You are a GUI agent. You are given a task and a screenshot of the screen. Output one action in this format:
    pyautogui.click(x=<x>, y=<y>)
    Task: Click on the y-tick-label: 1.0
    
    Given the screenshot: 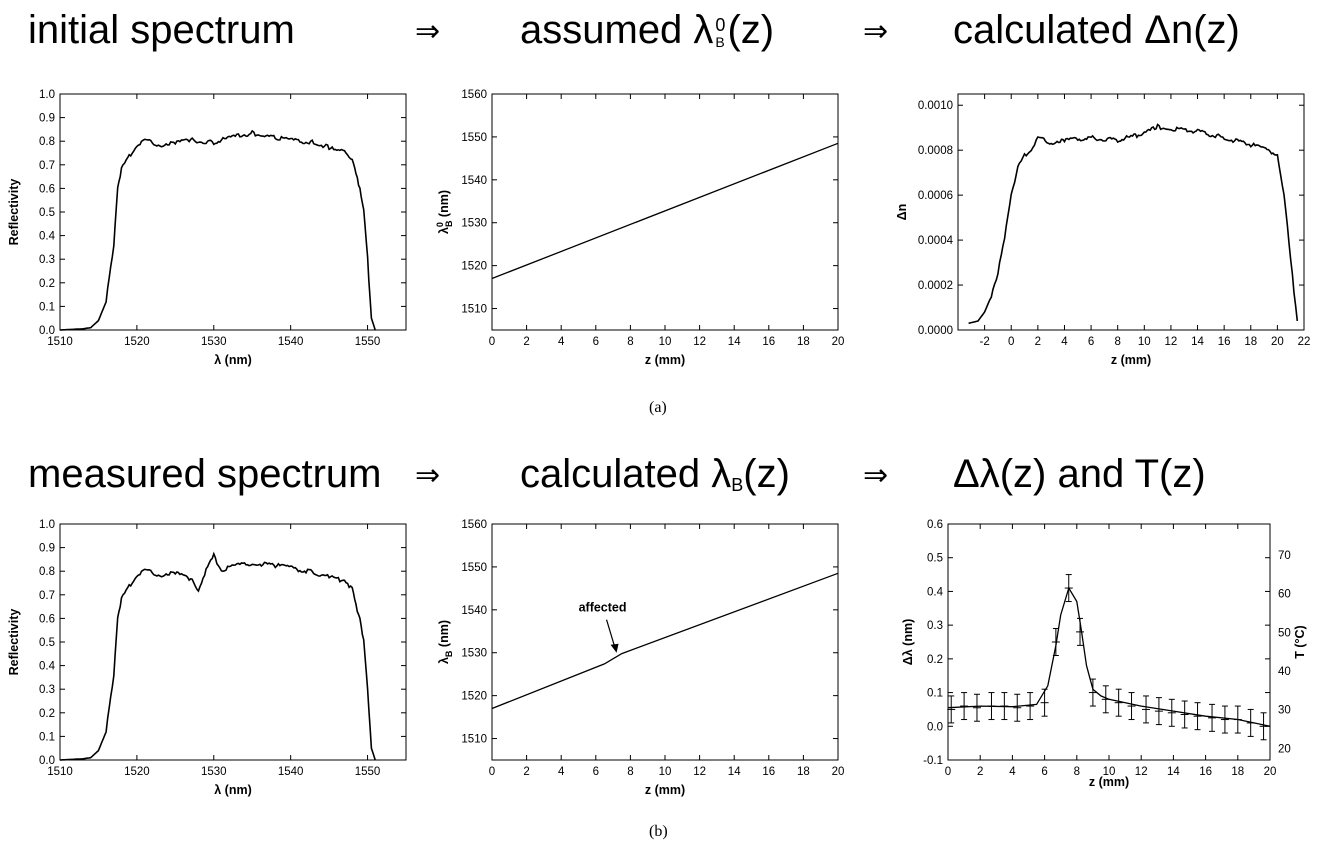 What is the action you would take?
    pyautogui.click(x=47, y=95)
    